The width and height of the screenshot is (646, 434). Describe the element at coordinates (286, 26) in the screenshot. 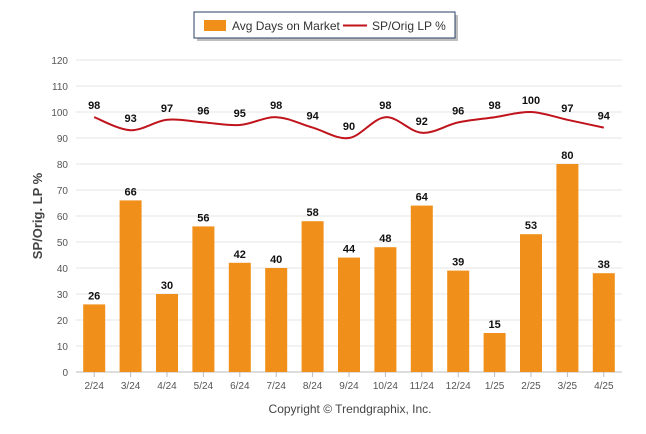

I see `legend-label-bar: Avg Days on Market` at that location.